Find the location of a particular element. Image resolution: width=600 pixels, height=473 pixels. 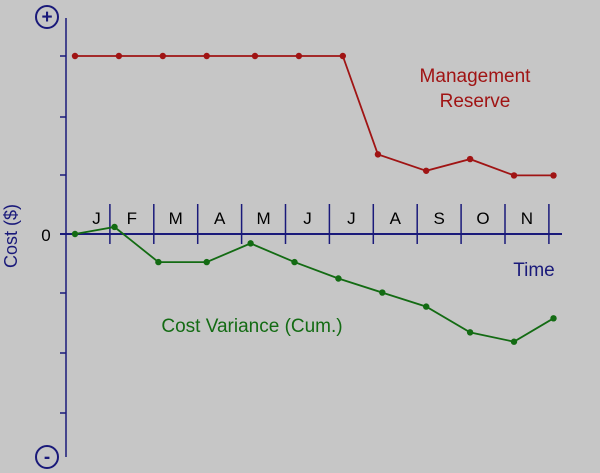

zero-label: 0 is located at coordinates (45, 235).